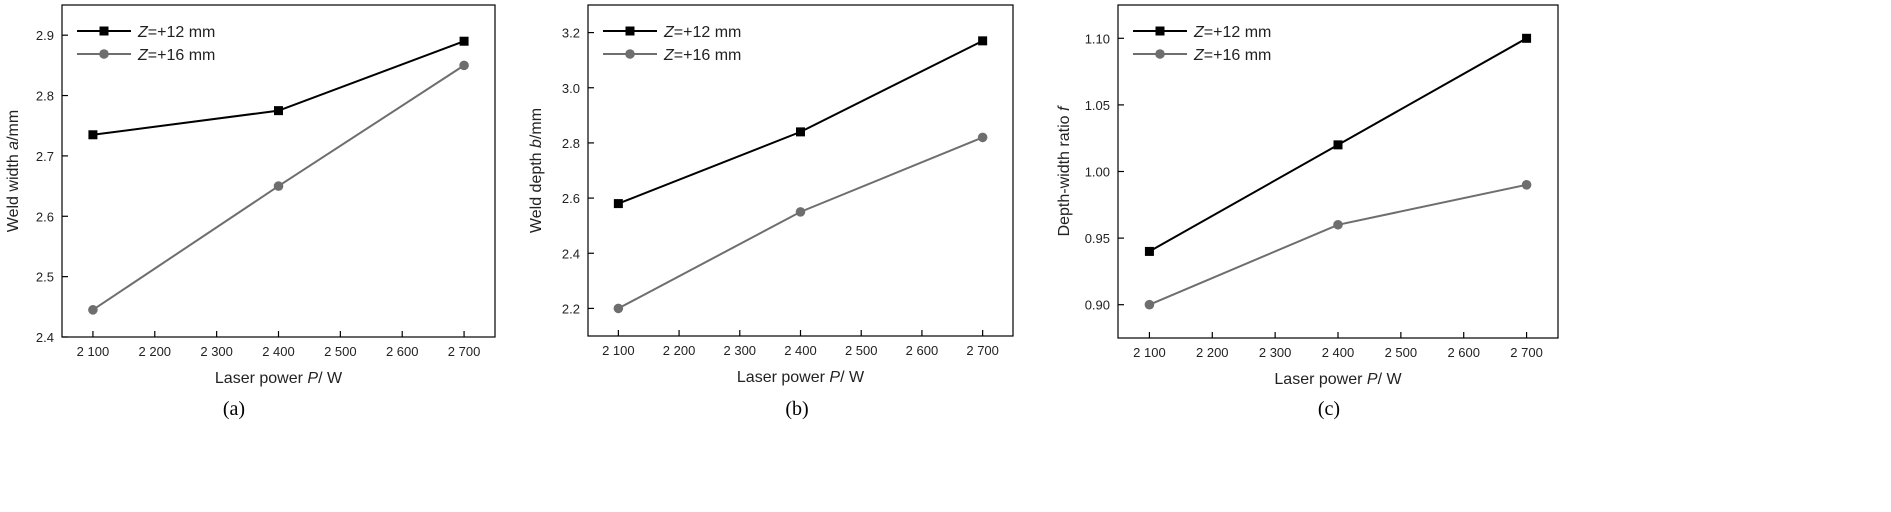 This screenshot has width=1891, height=512. I want to click on y-tick-label: 1.10, so click(1097, 38).